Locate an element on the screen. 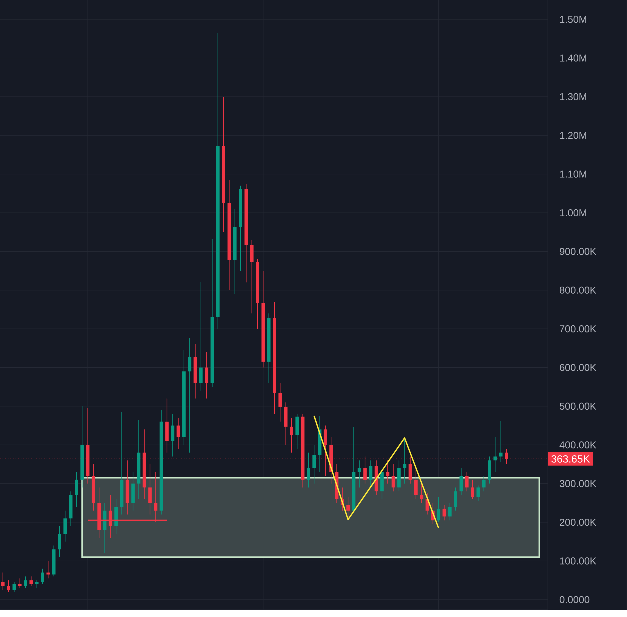 The image size is (627, 617). y-tick-label: 1.40M is located at coordinates (573, 58).